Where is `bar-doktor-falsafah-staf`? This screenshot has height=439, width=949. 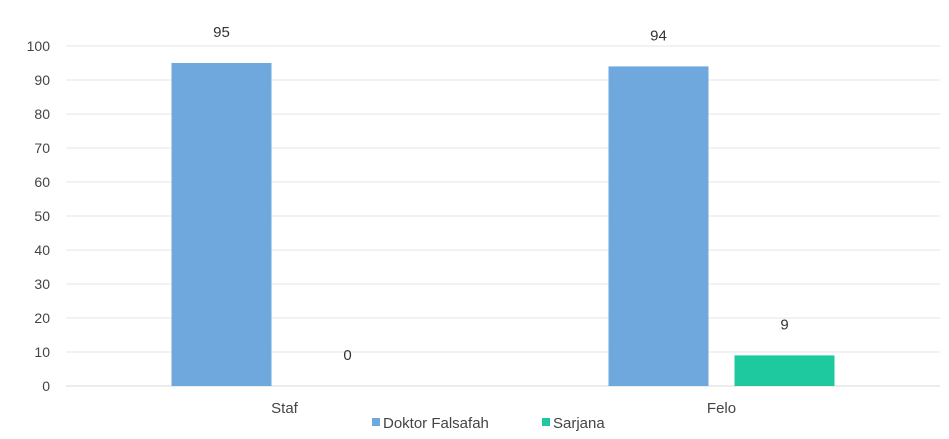
bar-doktor-falsafah-staf is located at coordinates (222, 224).